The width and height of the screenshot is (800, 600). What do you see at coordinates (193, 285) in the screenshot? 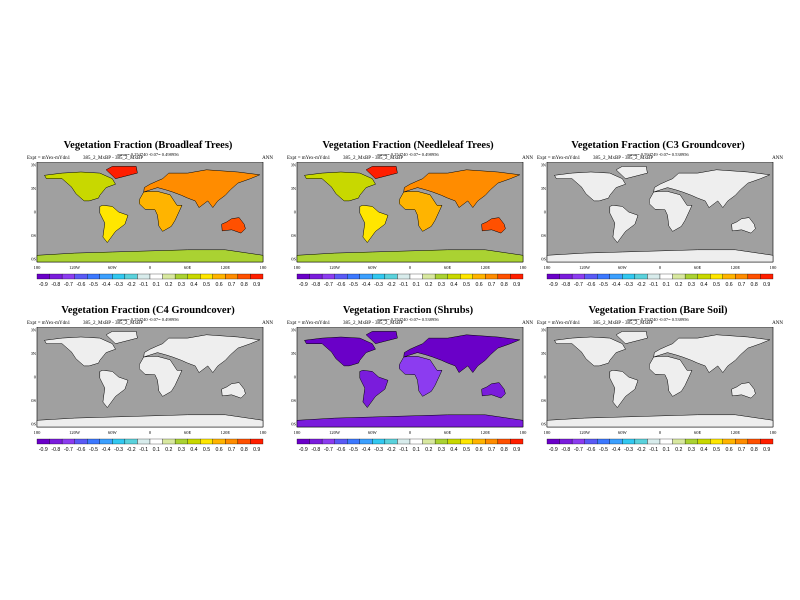
I see `colorbar-label: 0.4` at bounding box center [193, 285].